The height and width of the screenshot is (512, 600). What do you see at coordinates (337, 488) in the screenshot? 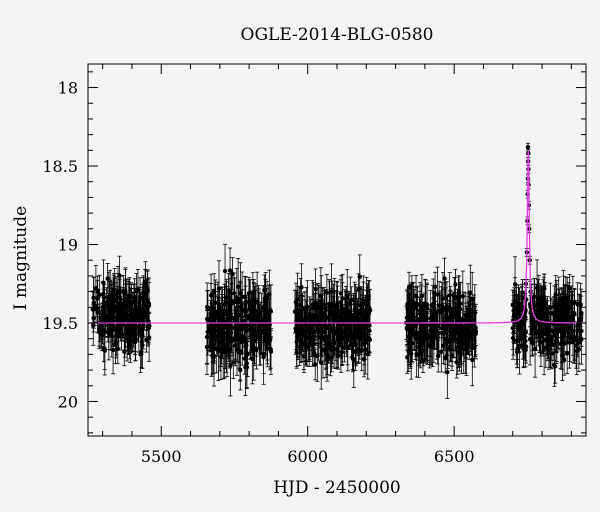
I see `x-axis-label: HJD - 2450000` at bounding box center [337, 488].